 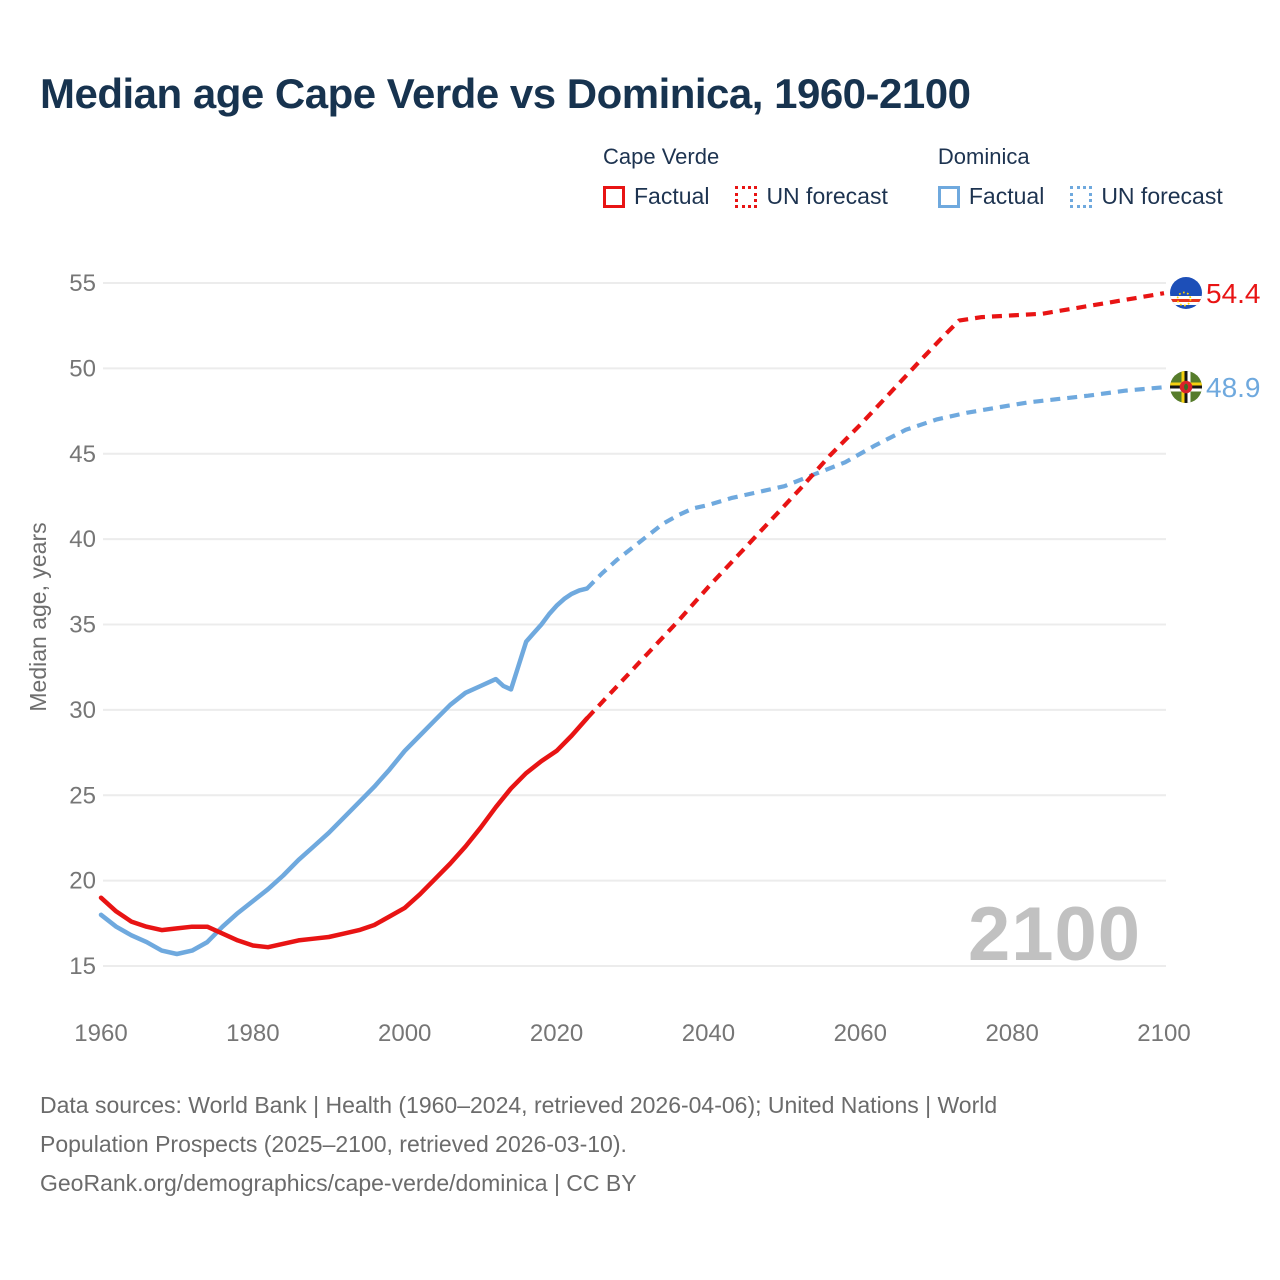 I want to click on x-tick-label: 2000, so click(x=404, y=1033).